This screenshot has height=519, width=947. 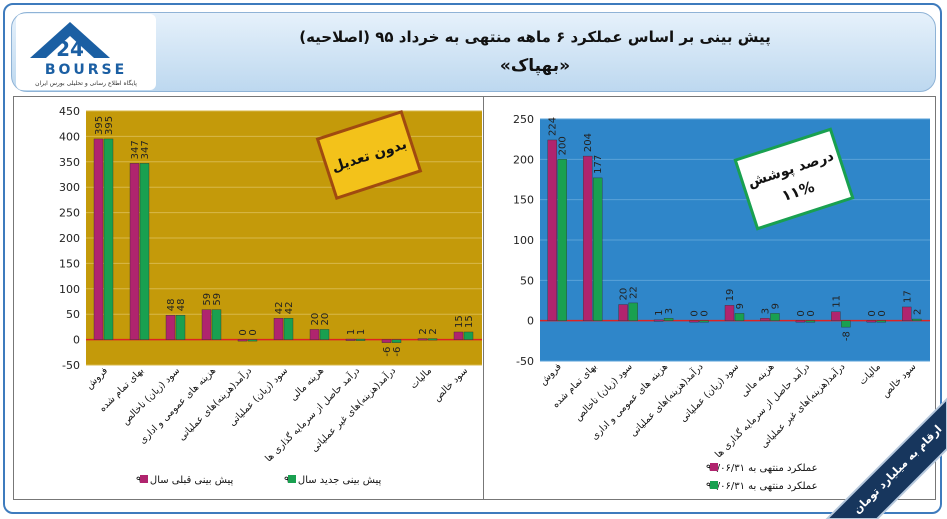 What do you see at coordinates (523, 200) in the screenshot?
I see `y-tick-label: 150` at bounding box center [523, 200].